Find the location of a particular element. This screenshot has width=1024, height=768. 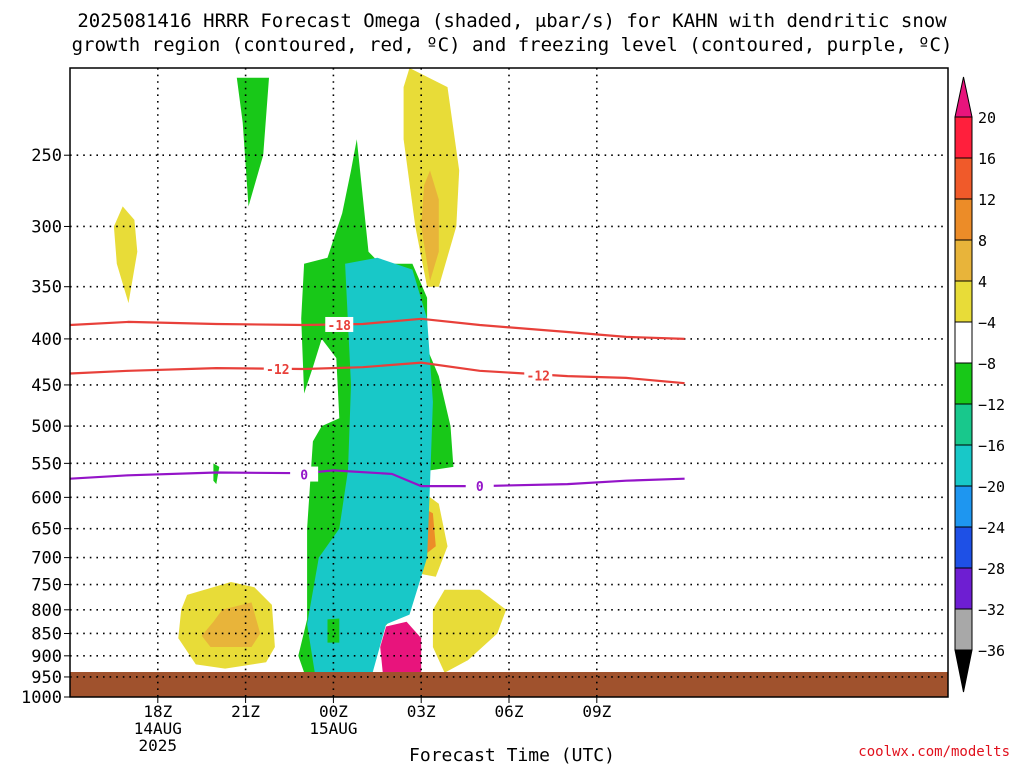

x-tick-label-6-0: 00Z is located at coordinates (333, 711).